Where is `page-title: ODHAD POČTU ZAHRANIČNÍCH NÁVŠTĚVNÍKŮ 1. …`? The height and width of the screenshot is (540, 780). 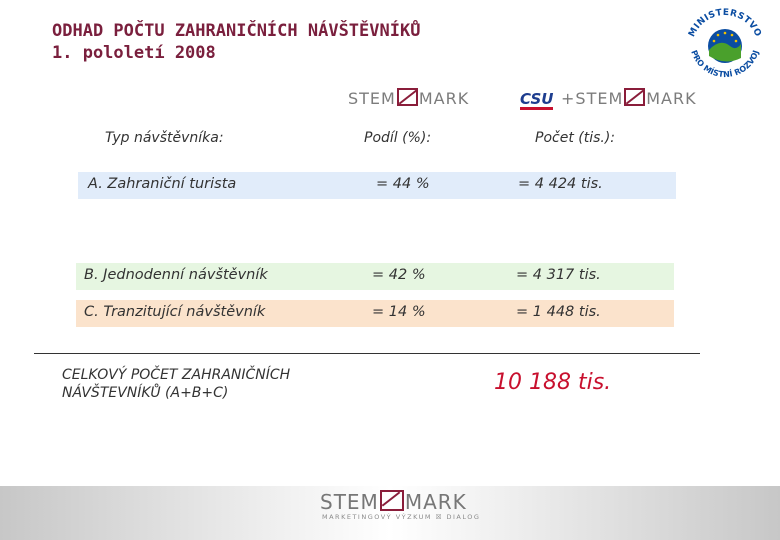 page-title: ODHAD POČTU ZAHRANIČNÍCH NÁVŠTĚVNÍKŮ 1. … is located at coordinates (236, 42).